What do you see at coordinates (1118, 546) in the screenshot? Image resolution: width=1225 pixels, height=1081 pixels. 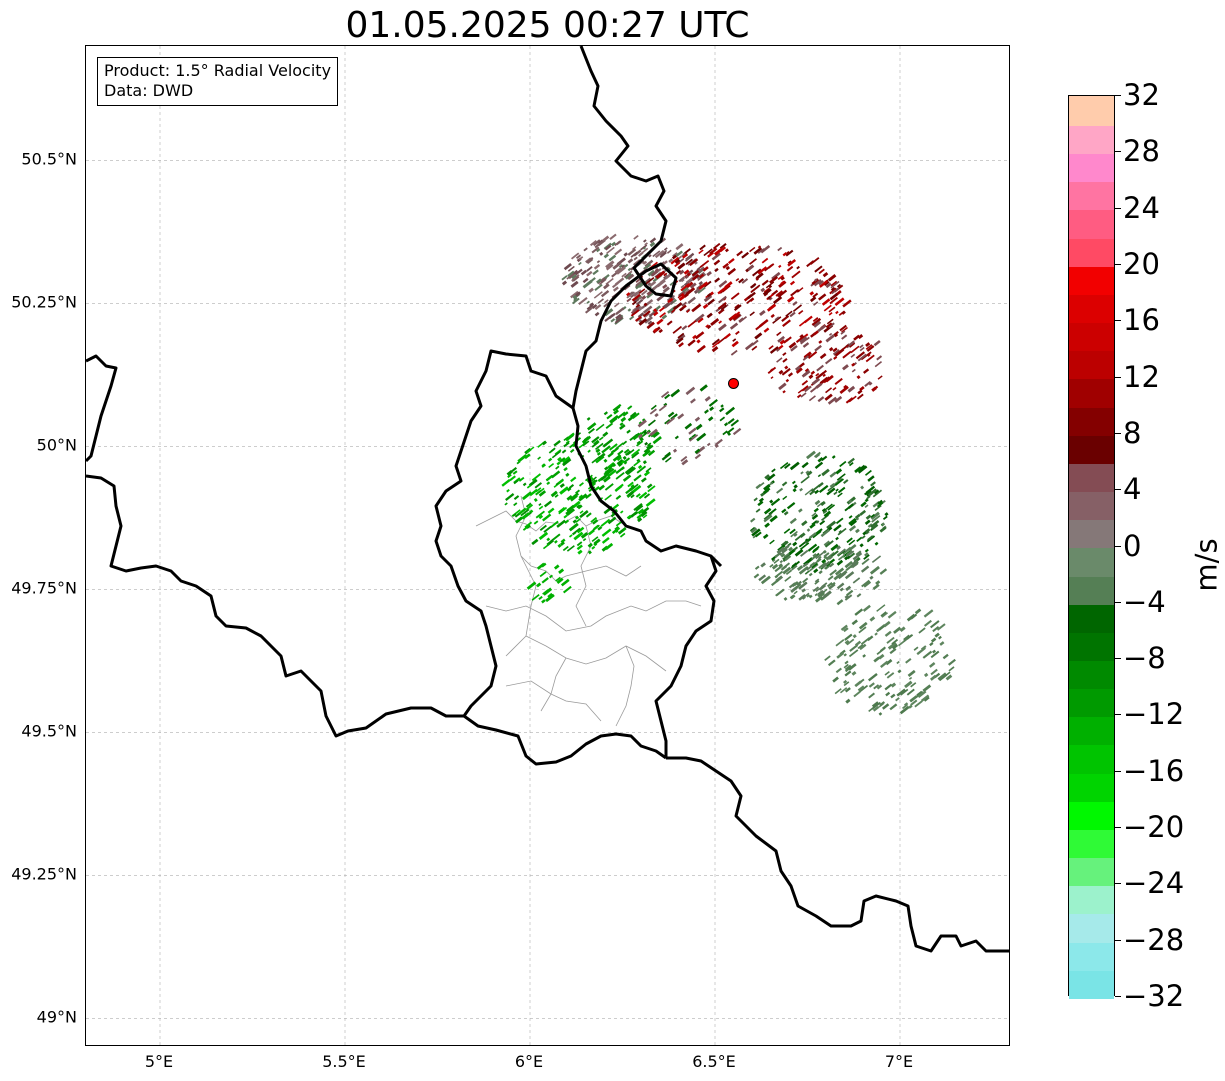 I see `colorbar-tick` at bounding box center [1118, 546].